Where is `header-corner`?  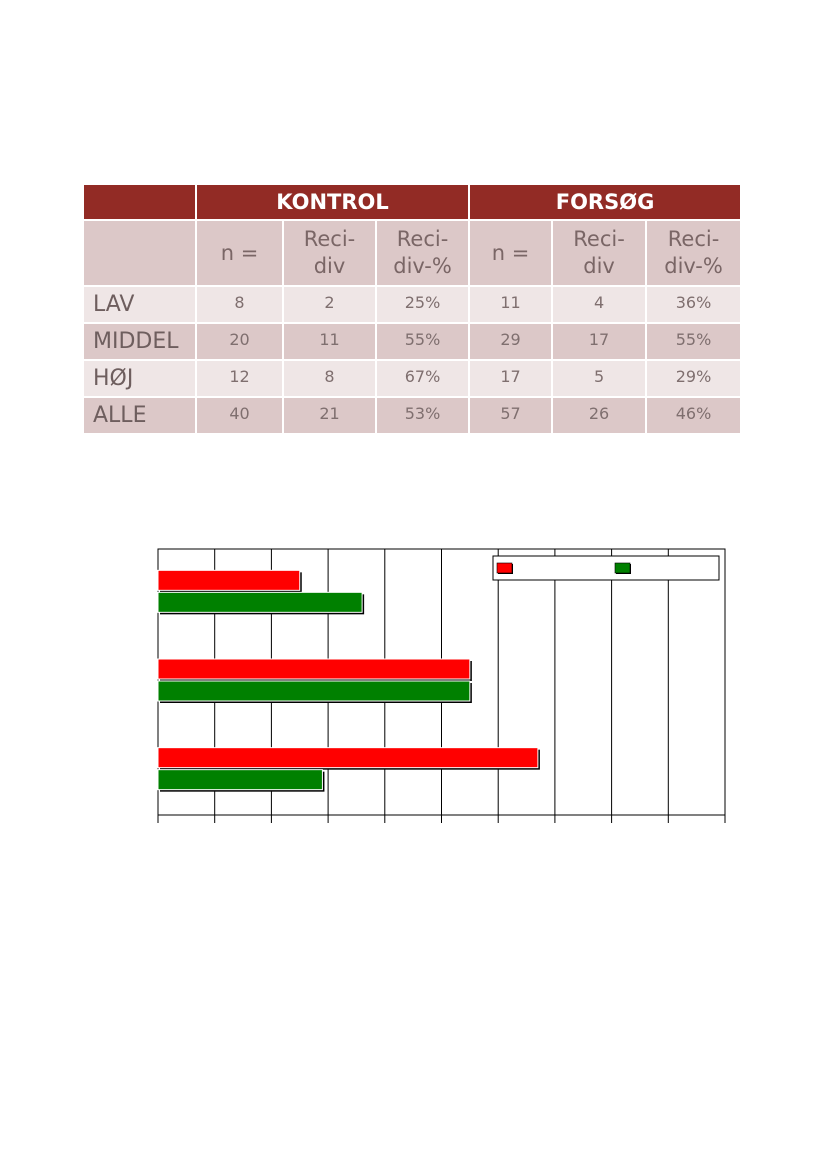 header-corner is located at coordinates (139, 202).